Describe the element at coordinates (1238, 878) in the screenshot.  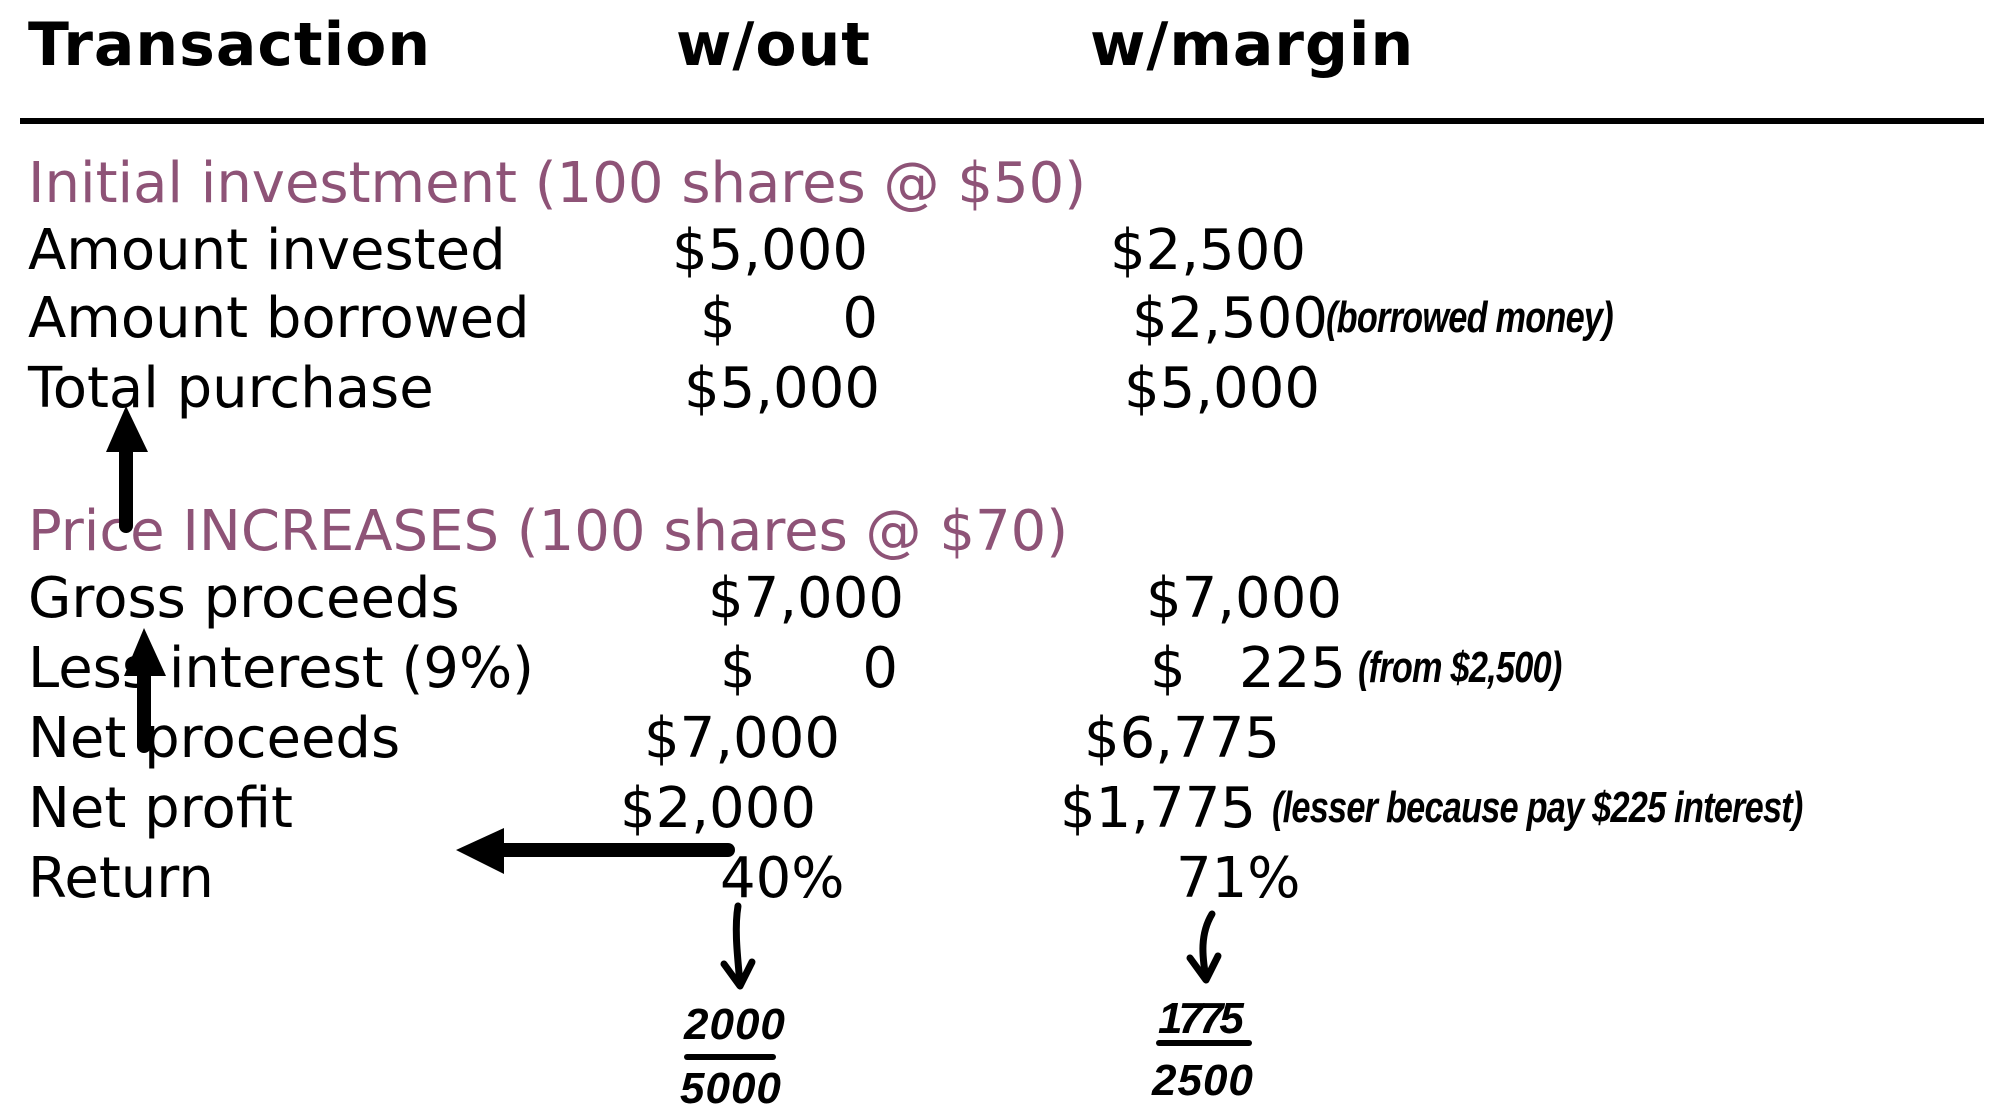
I see `value-with-margin: 71%` at that location.